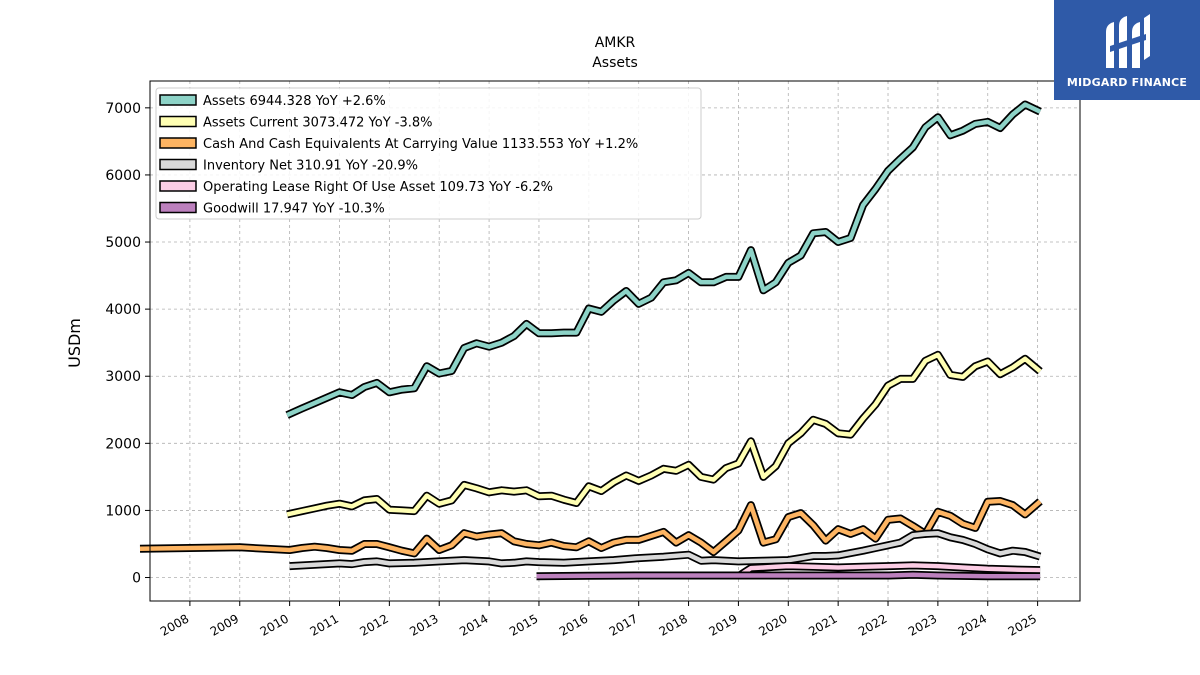 The image size is (1200, 675). I want to click on legend-box, so click(428, 153).